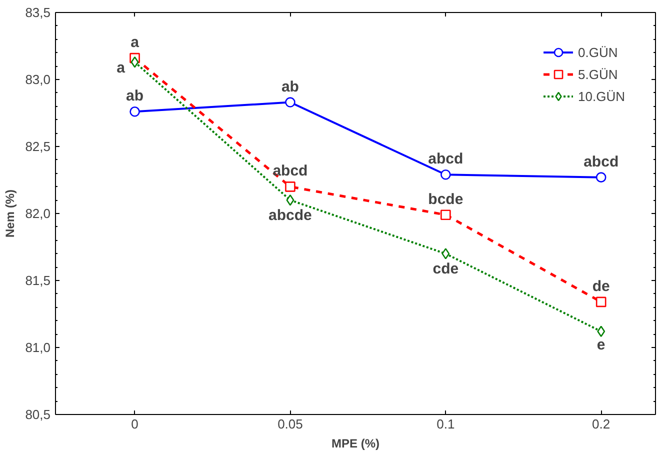 The image size is (665, 453). Describe the element at coordinates (601, 96) in the screenshot. I see `legend-label: 10.GÜN` at that location.